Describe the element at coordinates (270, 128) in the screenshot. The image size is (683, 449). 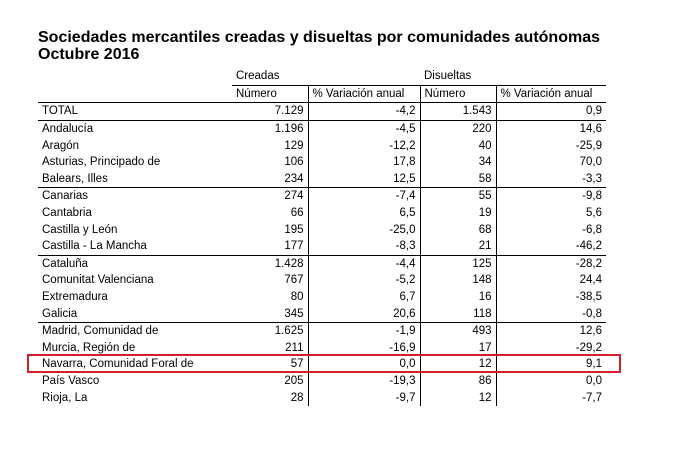
I see `created-number: 1.196` at that location.